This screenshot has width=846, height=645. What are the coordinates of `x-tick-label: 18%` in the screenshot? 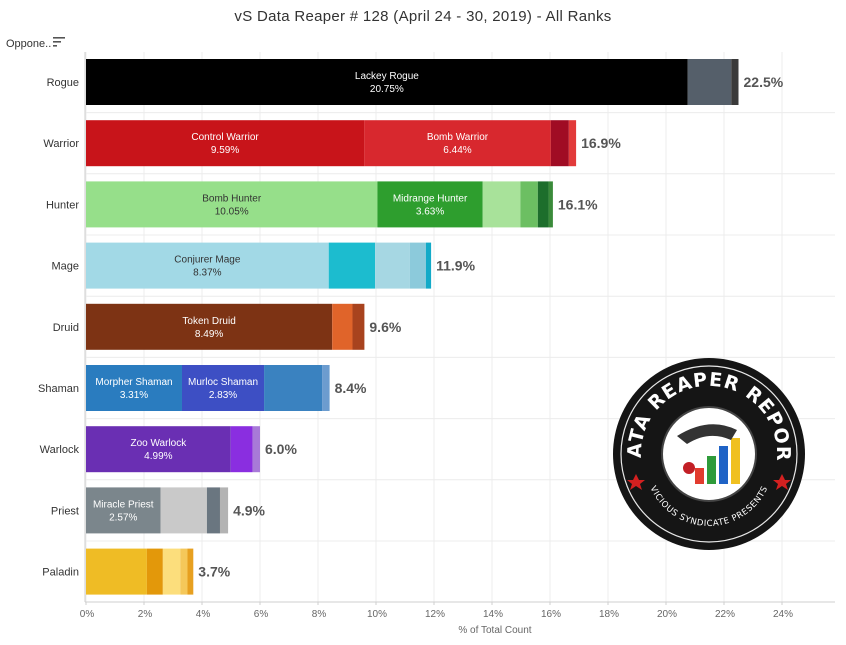 It's located at (609, 614).